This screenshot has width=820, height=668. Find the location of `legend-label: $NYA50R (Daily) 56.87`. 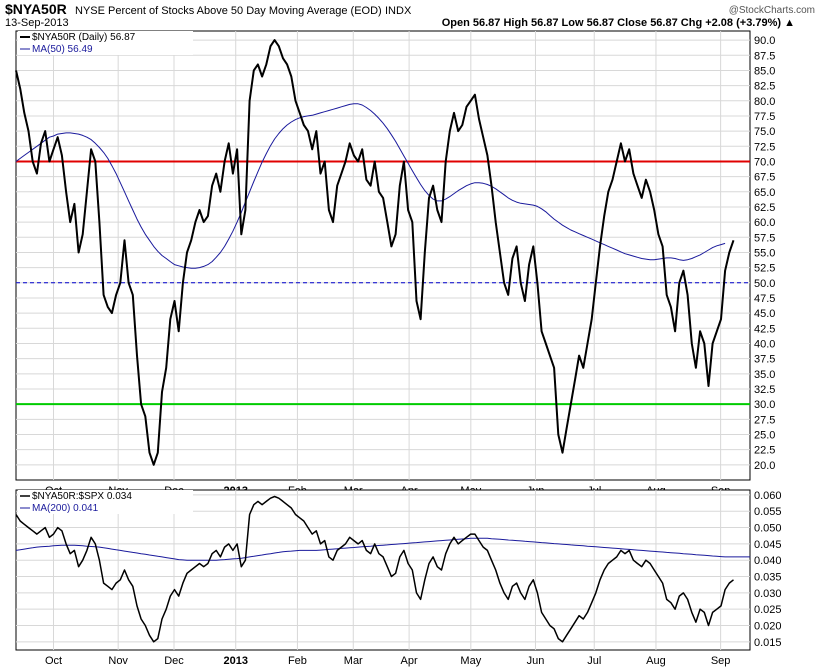

legend-label: $NYA50R (Daily) 56.87 is located at coordinates (84, 37).